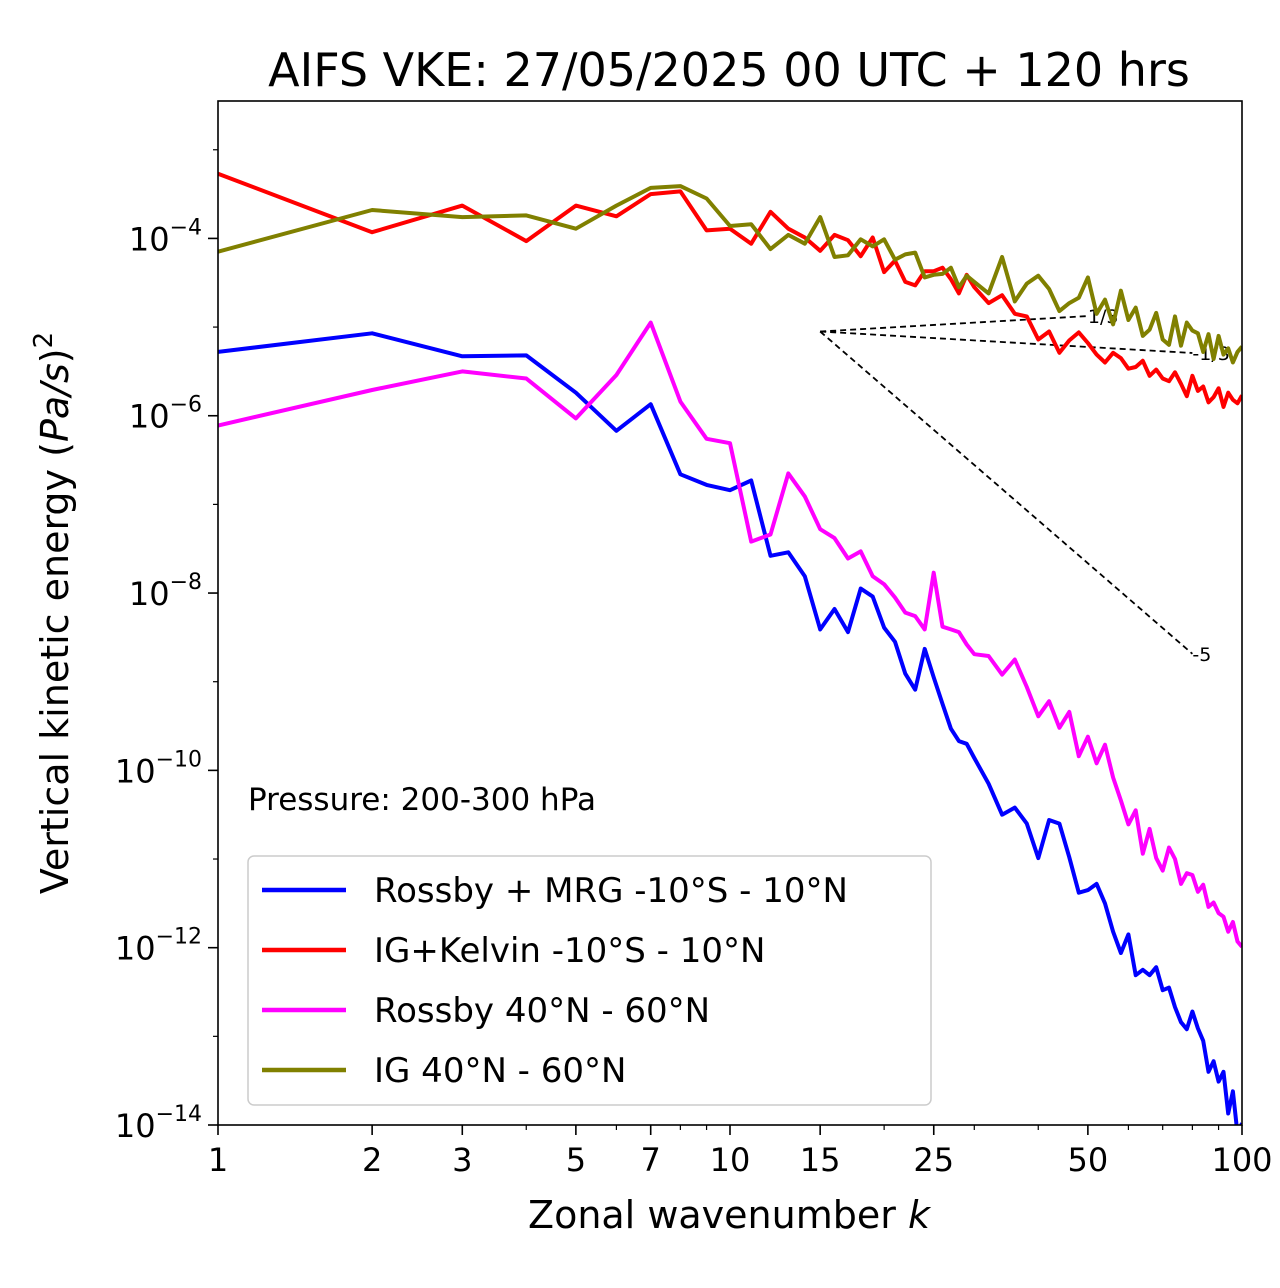  Describe the element at coordinates (158, 768) in the screenshot. I see `y-tick-label: 10⁻¹⁰` at that location.